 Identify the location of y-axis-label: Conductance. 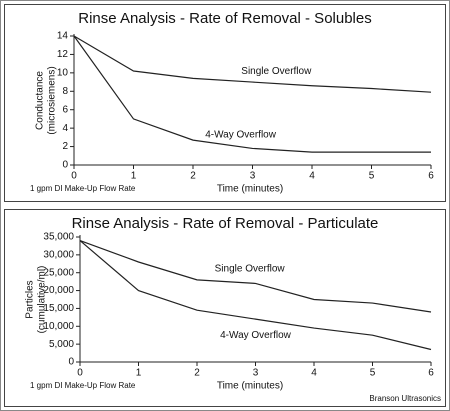
(40, 100).